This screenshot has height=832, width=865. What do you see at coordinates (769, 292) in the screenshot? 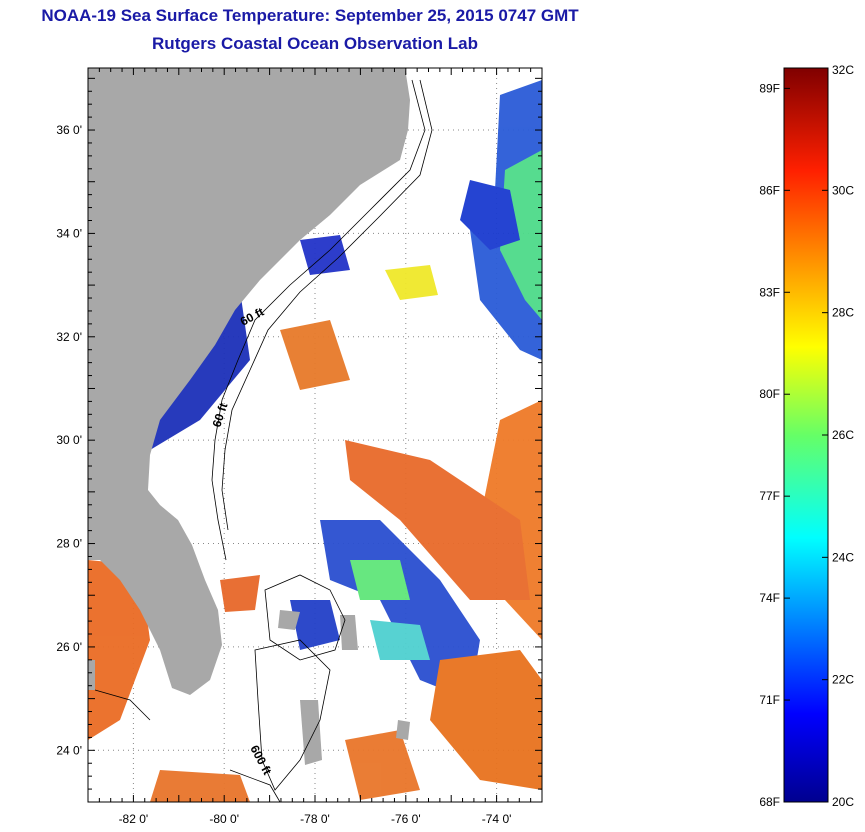
I see `colorbar-fahrenheit-label: 83F` at bounding box center [769, 292].